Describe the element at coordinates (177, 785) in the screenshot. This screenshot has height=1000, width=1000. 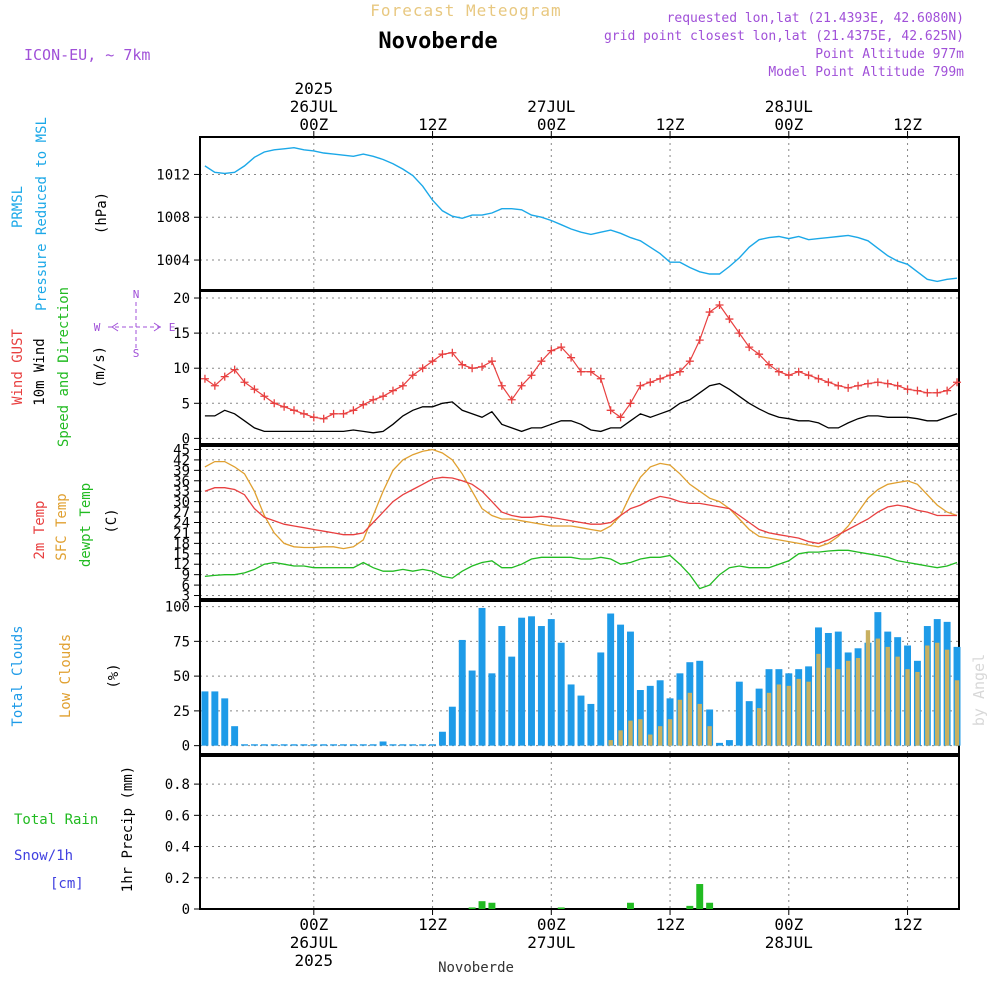
I see `y-tick-label: 0.8` at that location.